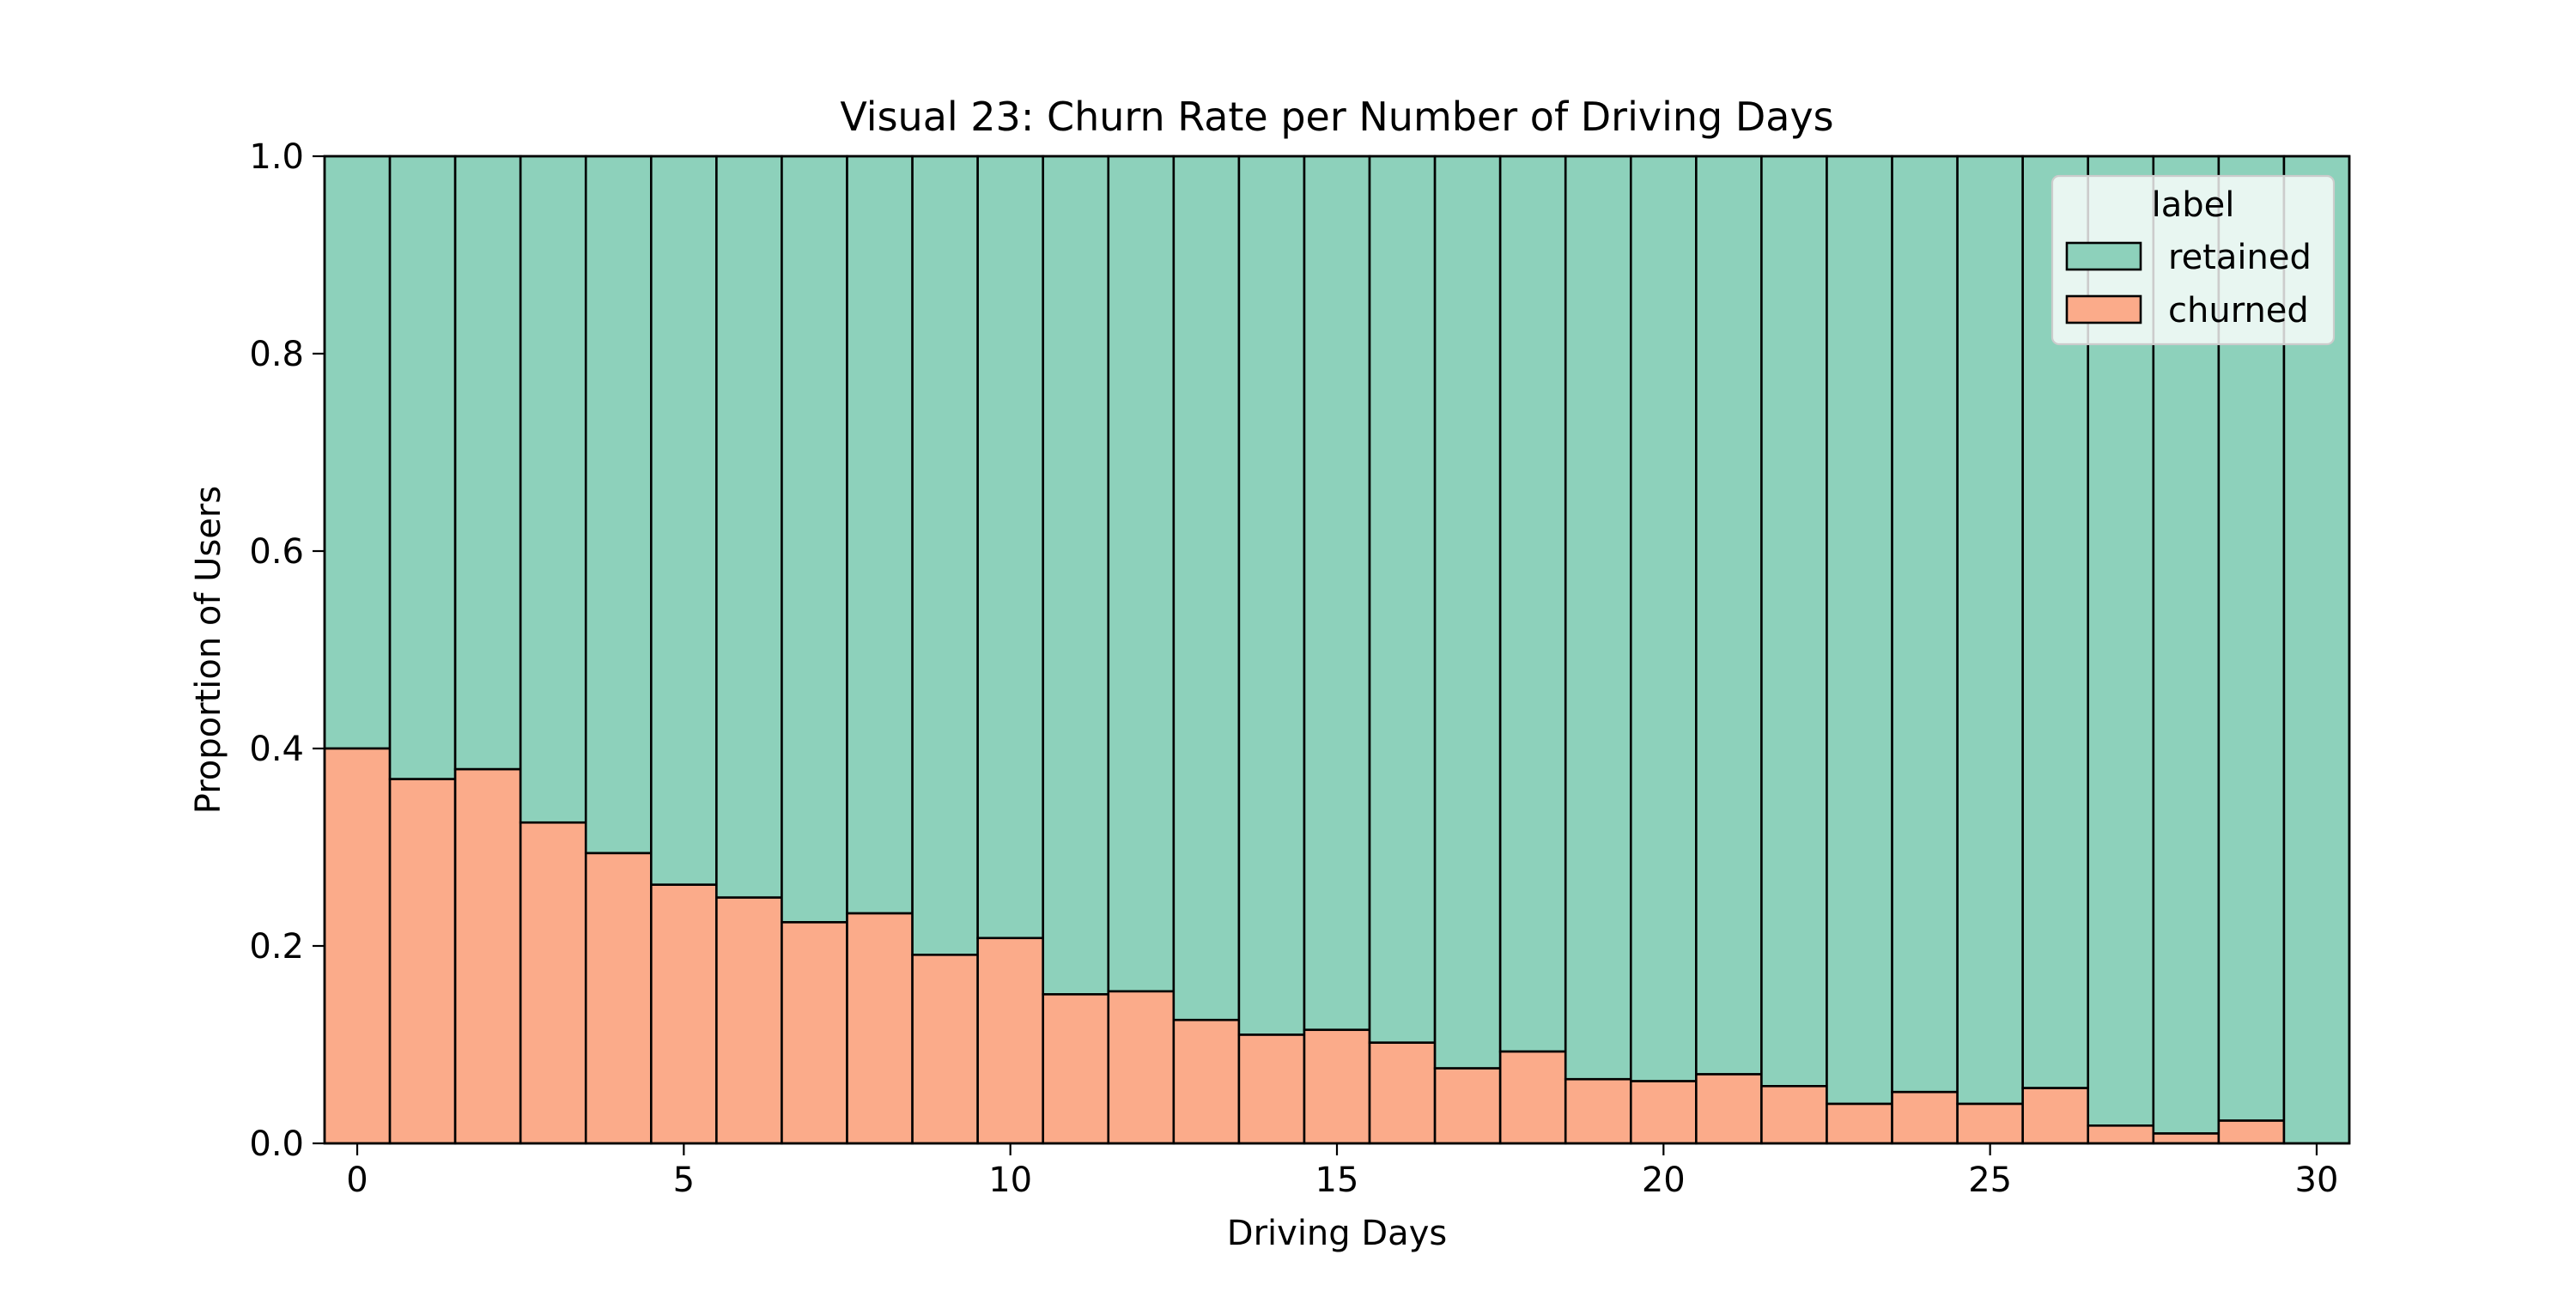 This screenshot has width=2576, height=1291. What do you see at coordinates (1337, 1234) in the screenshot?
I see `x-axis-label: Driving Days` at bounding box center [1337, 1234].